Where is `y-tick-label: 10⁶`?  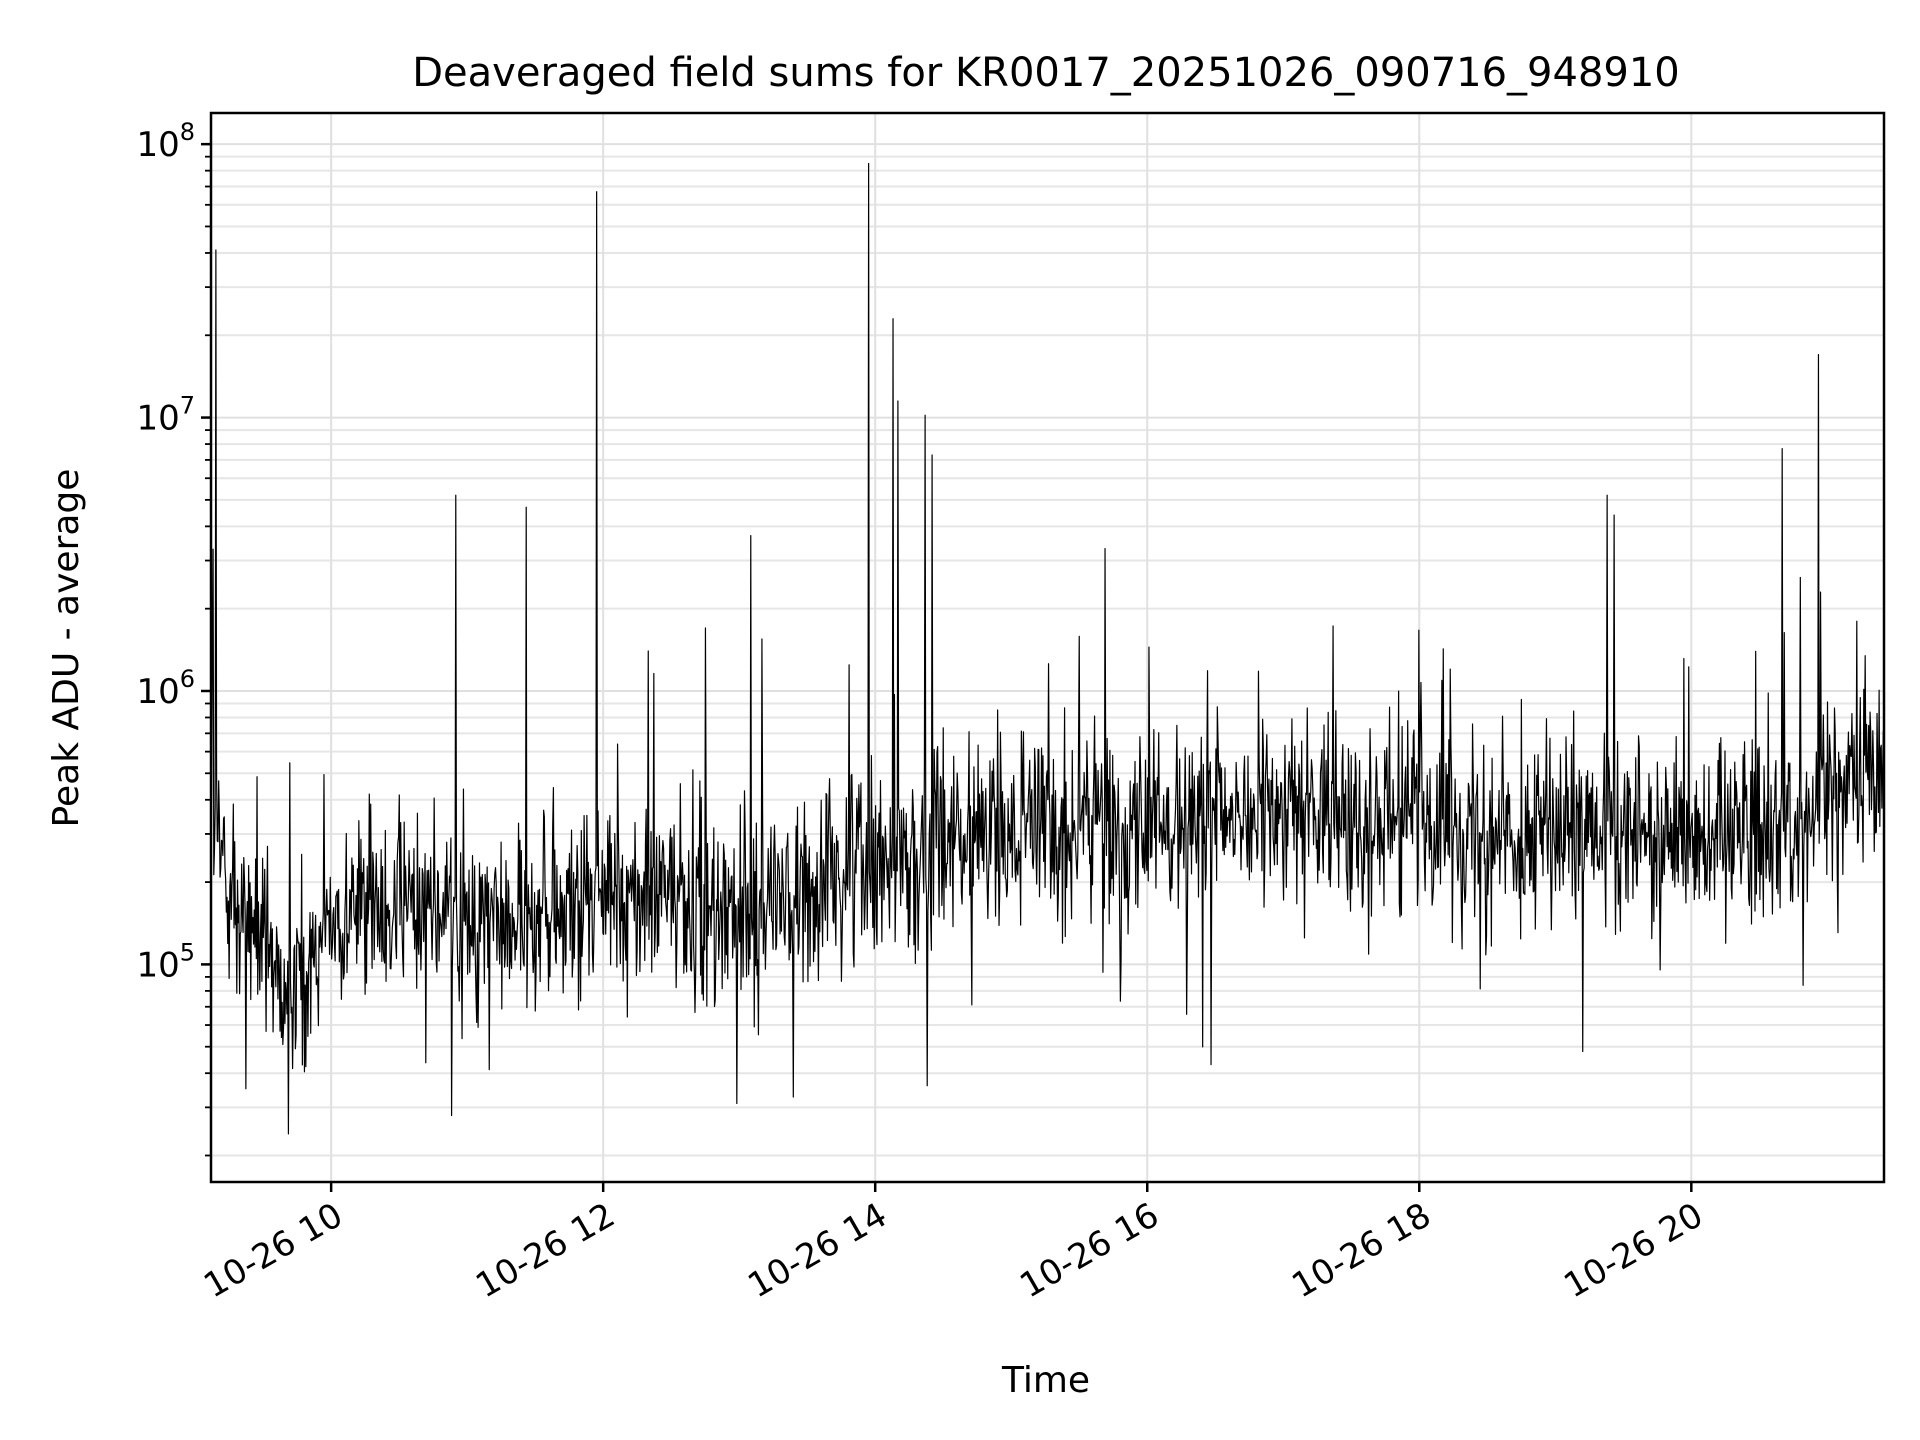 y-tick-label: 10⁶ is located at coordinates (165, 688).